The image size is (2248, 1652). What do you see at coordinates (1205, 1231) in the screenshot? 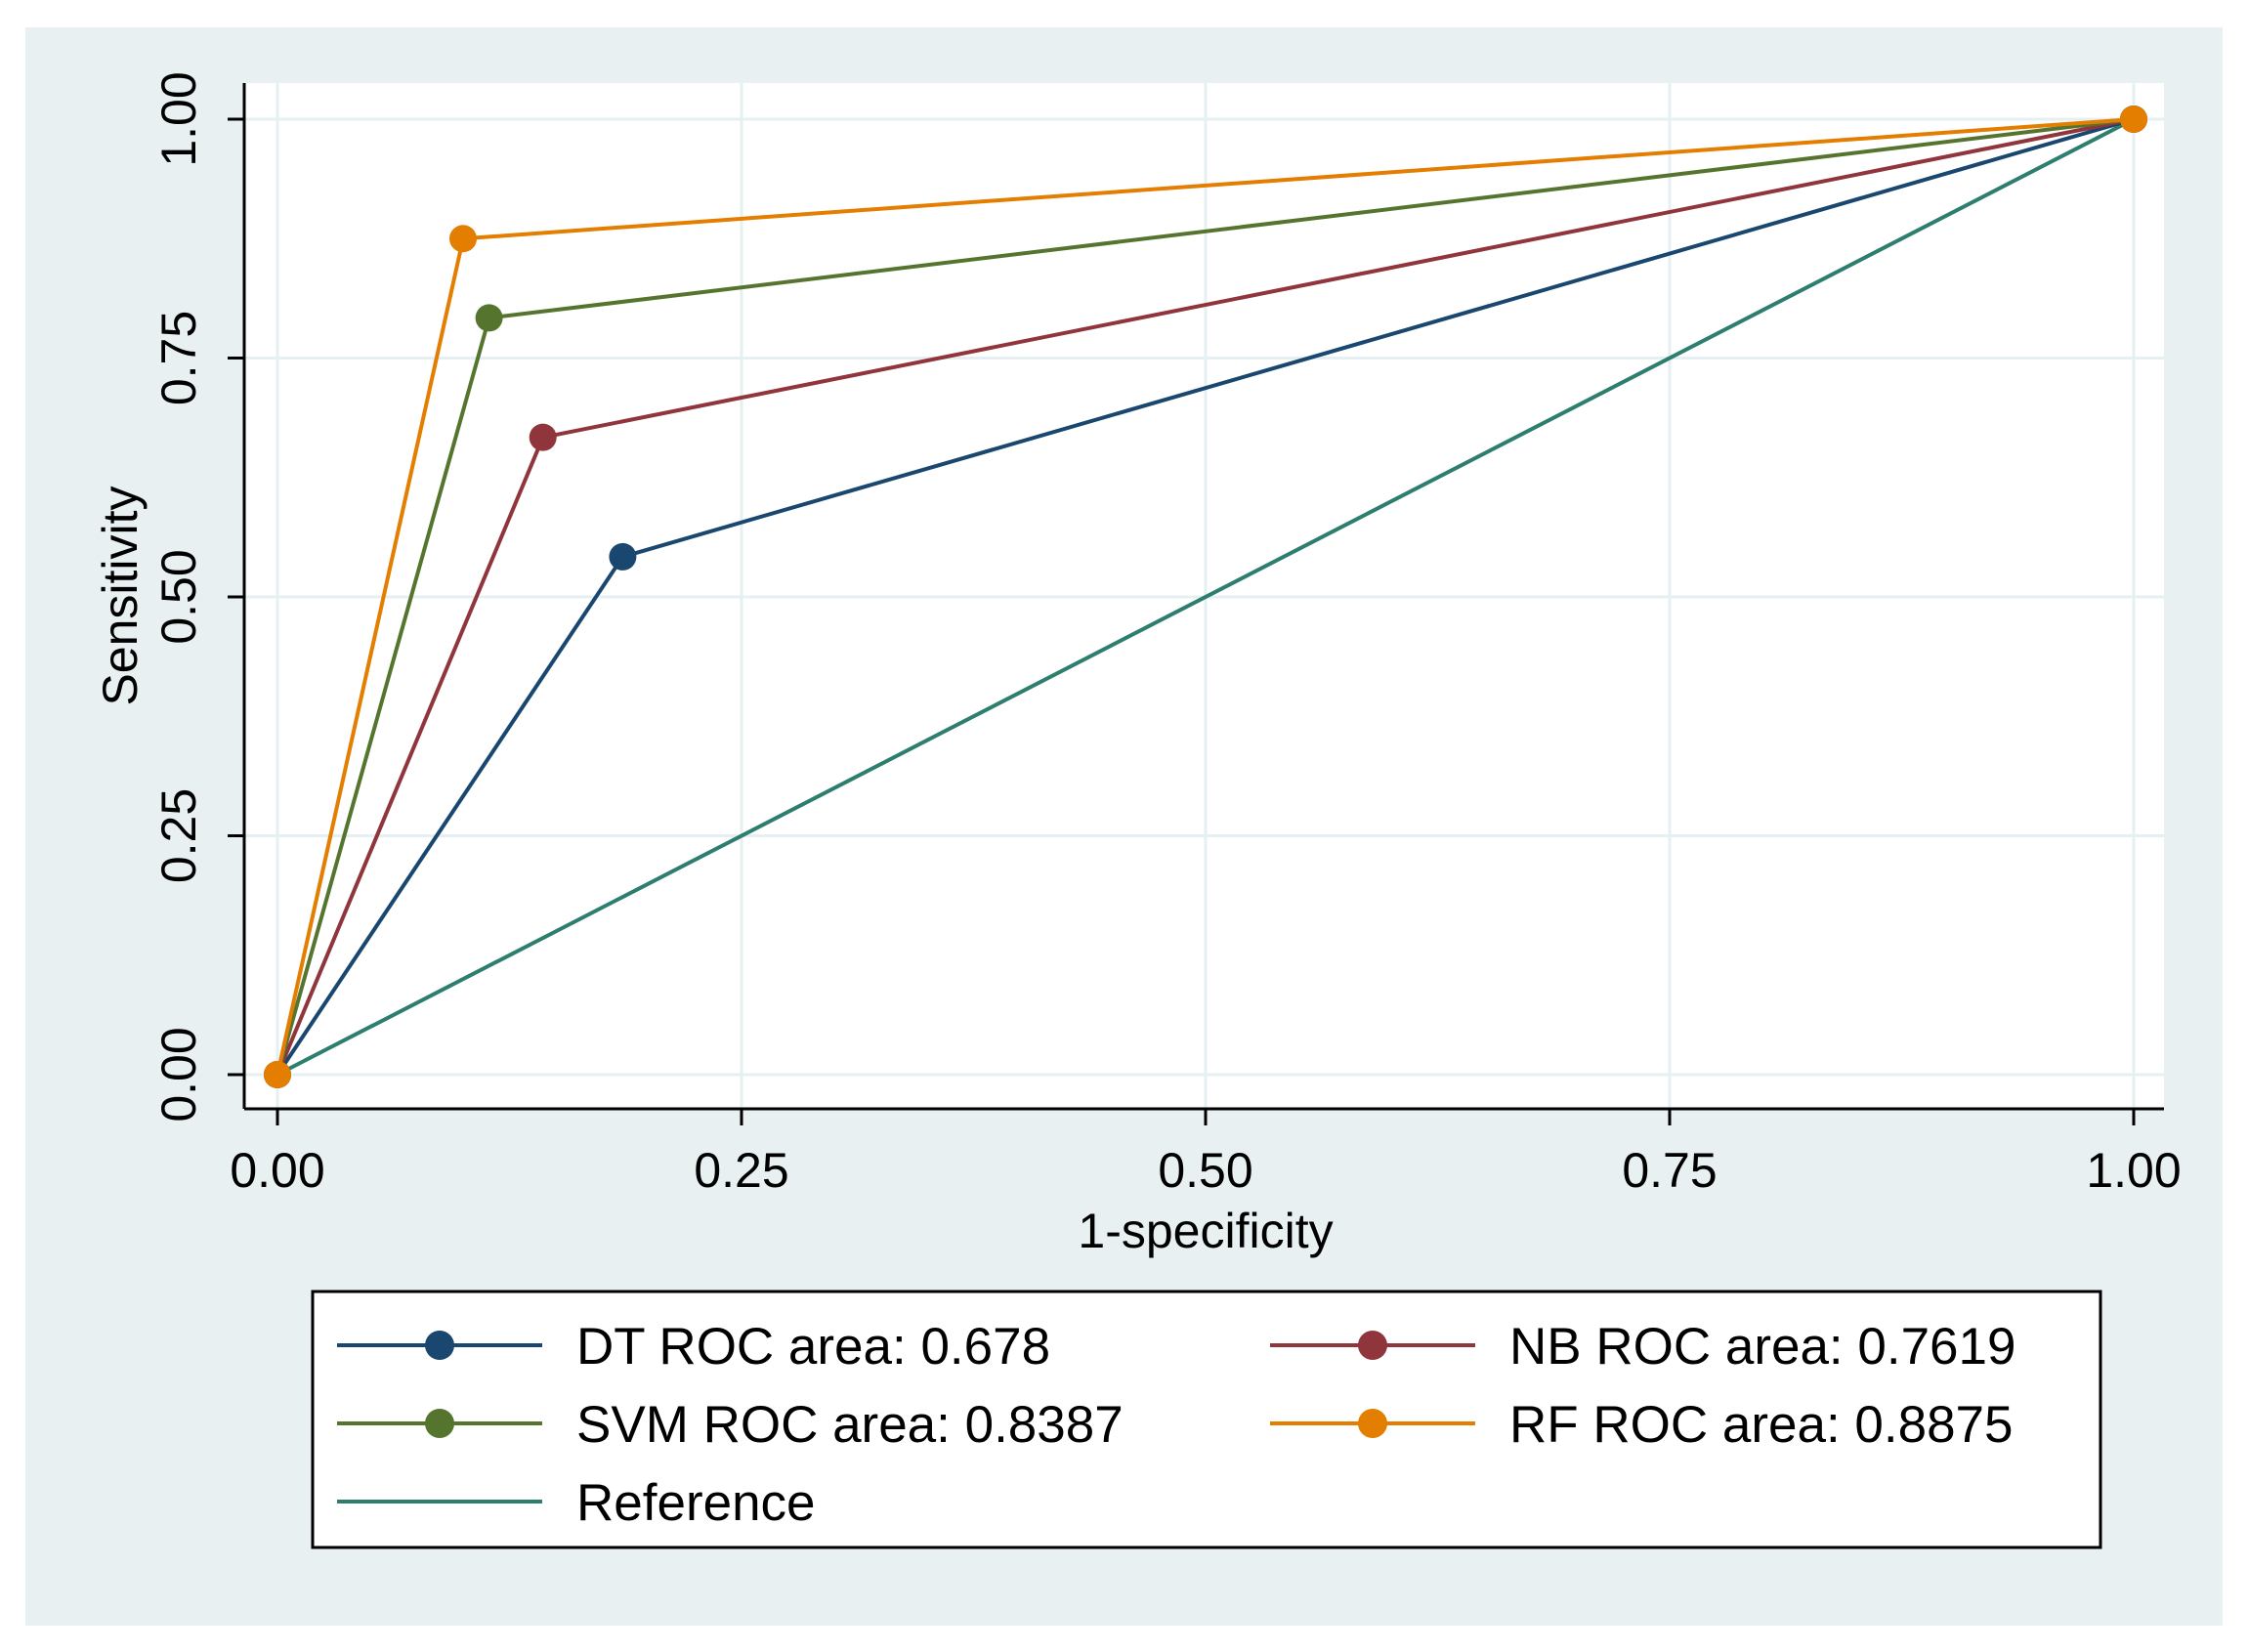
I see `x-axis-title: 1-specificity` at bounding box center [1205, 1231].